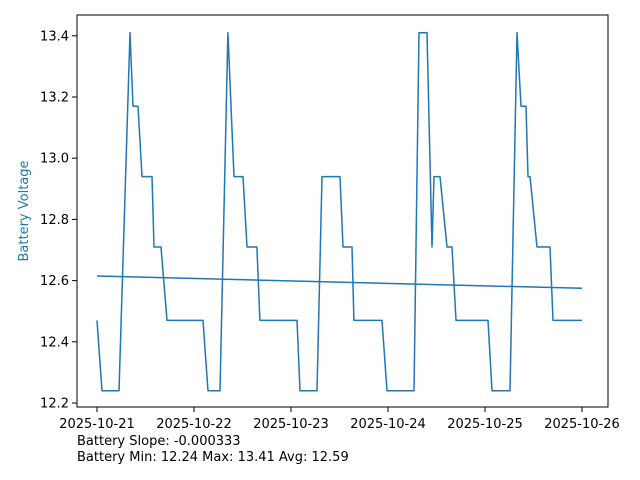  Describe the element at coordinates (54, 98) in the screenshot. I see `y-tick-label: 13.2` at that location.